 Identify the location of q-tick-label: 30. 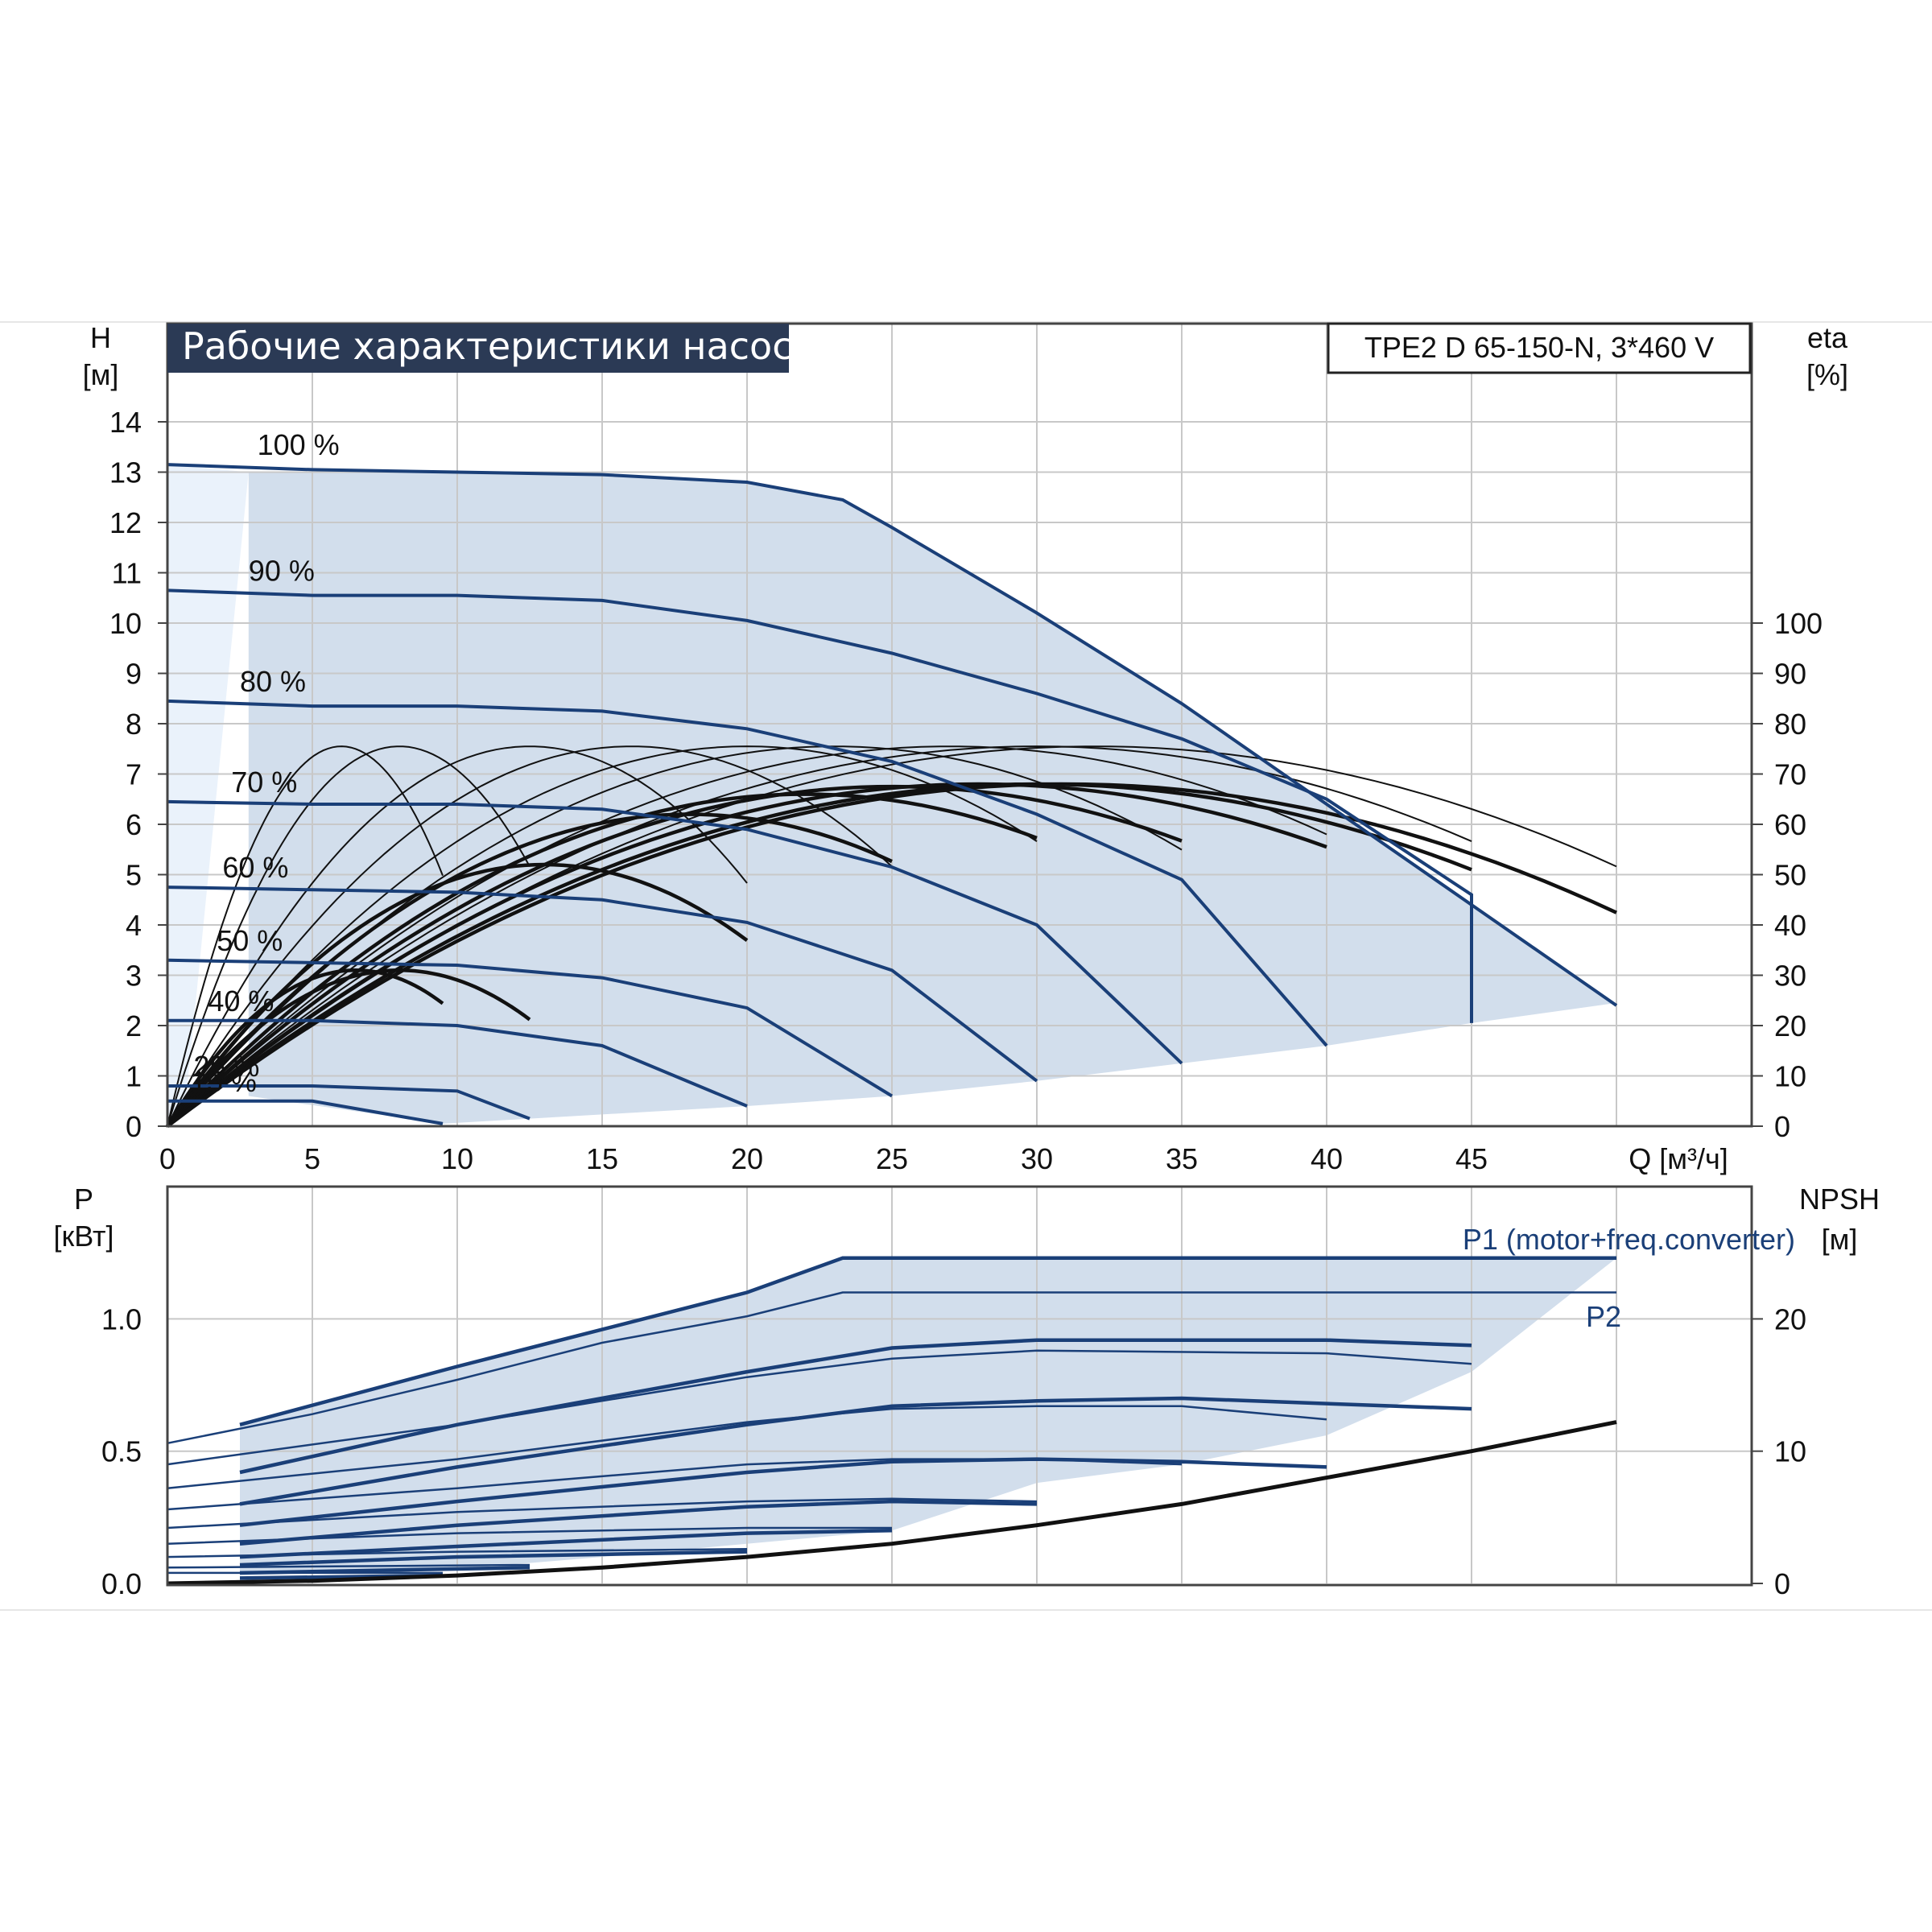
(1037, 1158).